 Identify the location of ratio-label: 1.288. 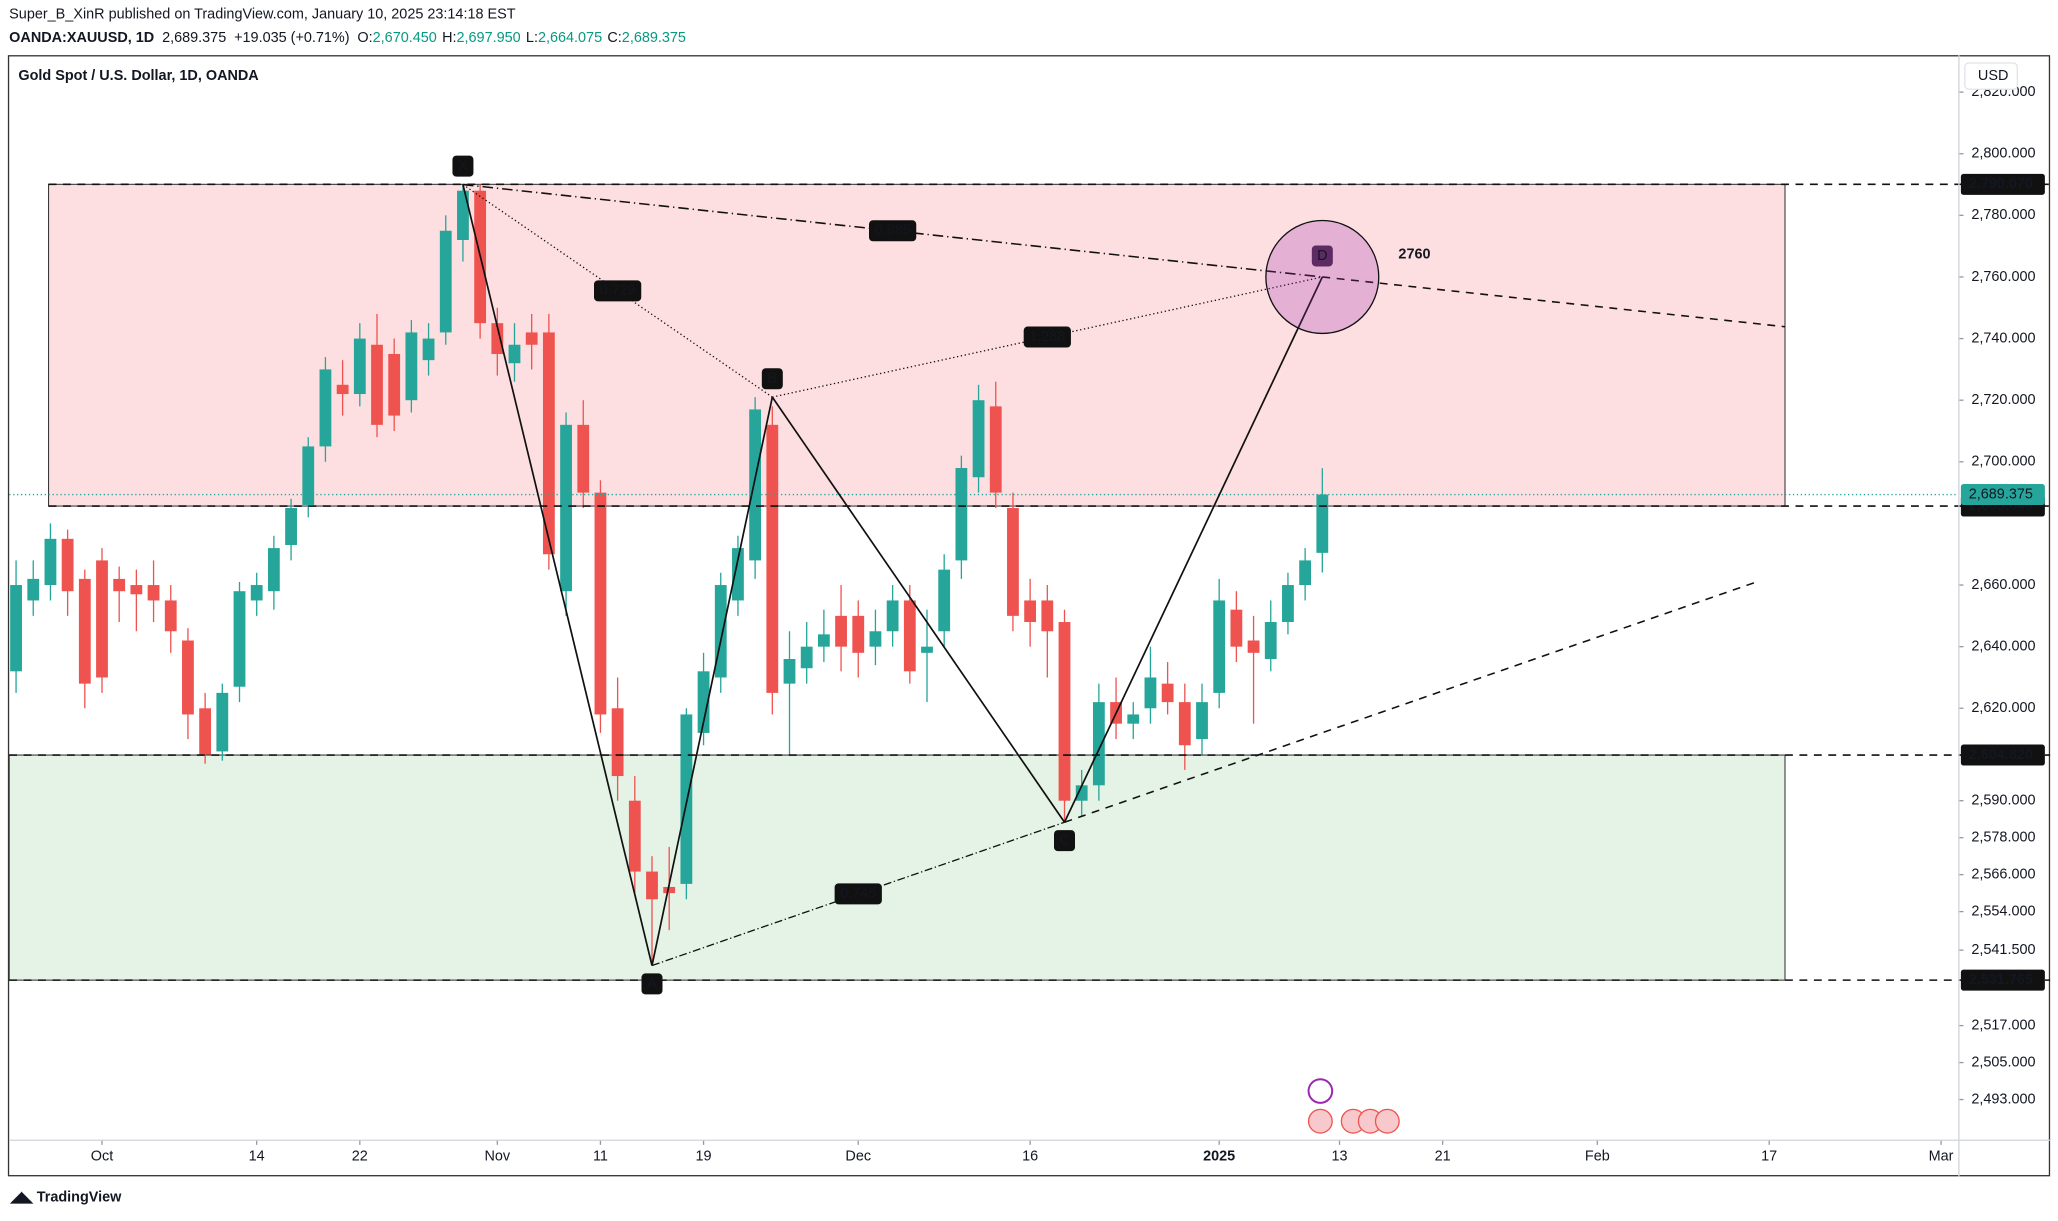
(1047, 337).